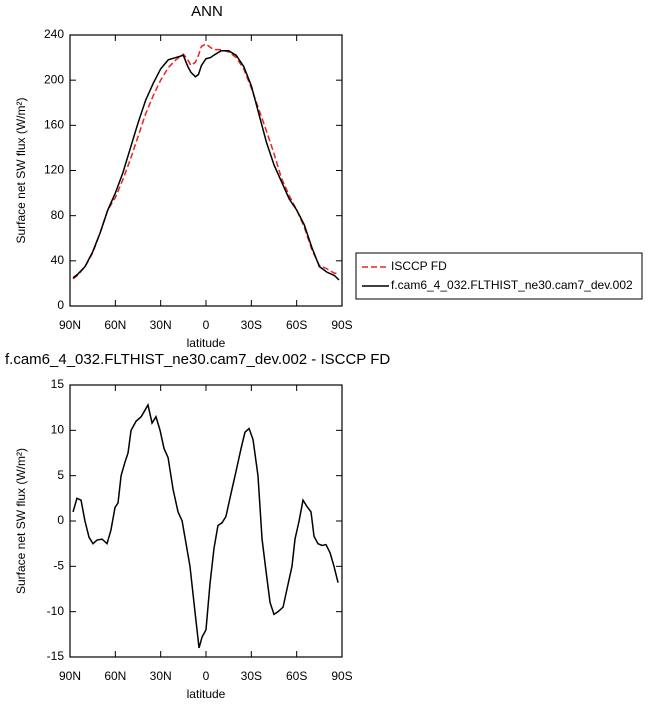  Describe the element at coordinates (58, 566) in the screenshot. I see `y-tick-label: -5` at that location.